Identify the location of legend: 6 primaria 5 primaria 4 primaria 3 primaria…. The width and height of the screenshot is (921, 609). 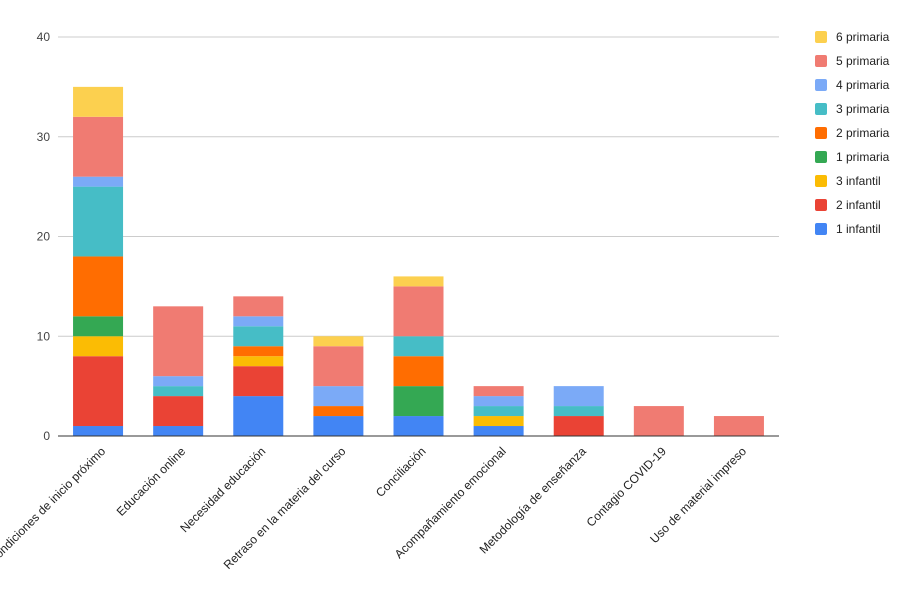
(852, 133).